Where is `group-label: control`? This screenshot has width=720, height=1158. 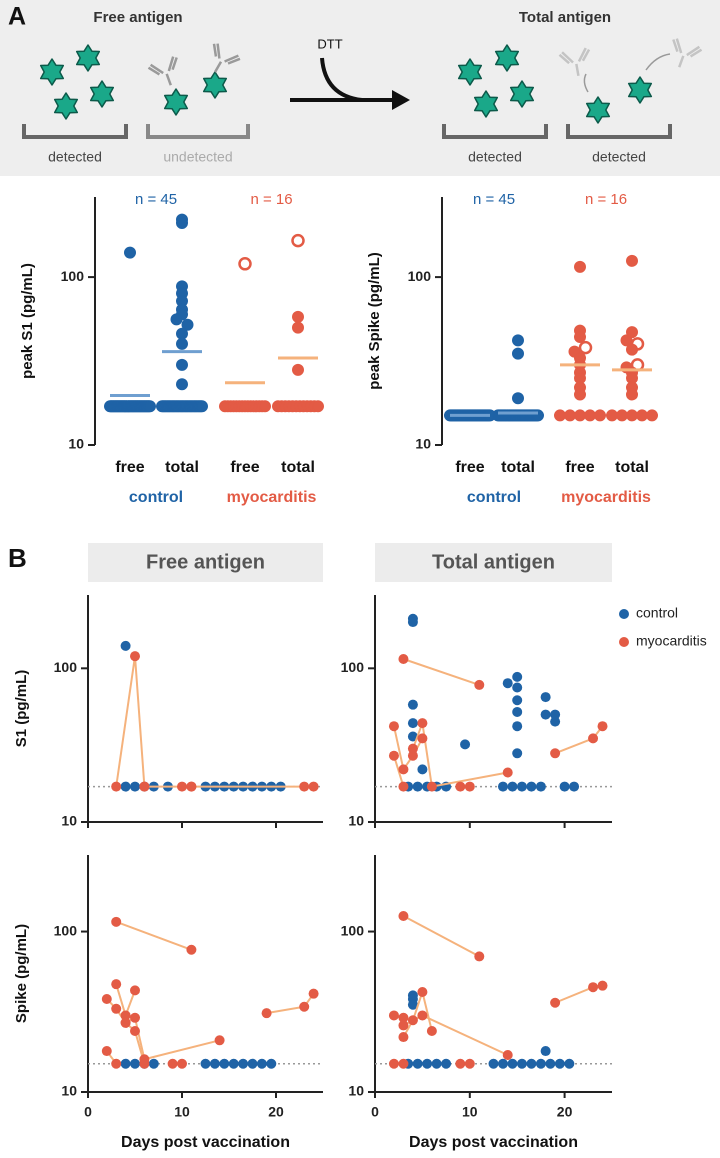
group-label: control is located at coordinates (156, 497).